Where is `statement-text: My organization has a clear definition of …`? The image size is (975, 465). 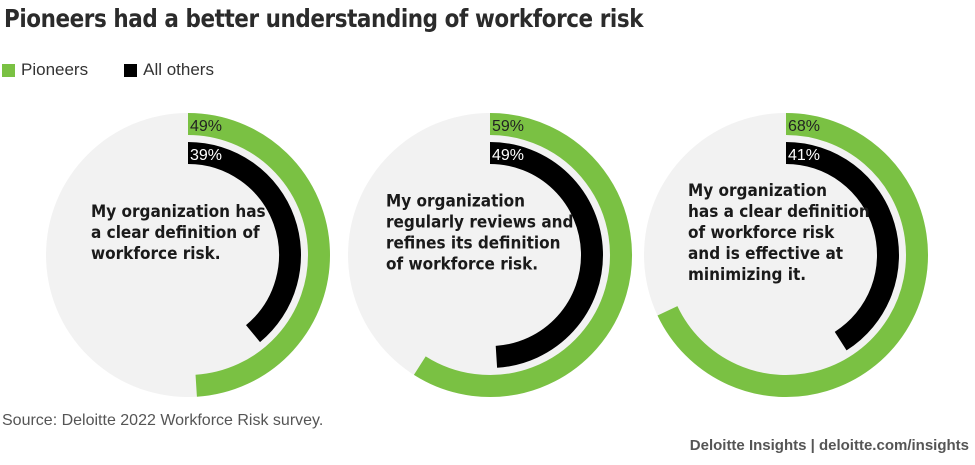 statement-text: My organization has a clear definition of … is located at coordinates (779, 232).